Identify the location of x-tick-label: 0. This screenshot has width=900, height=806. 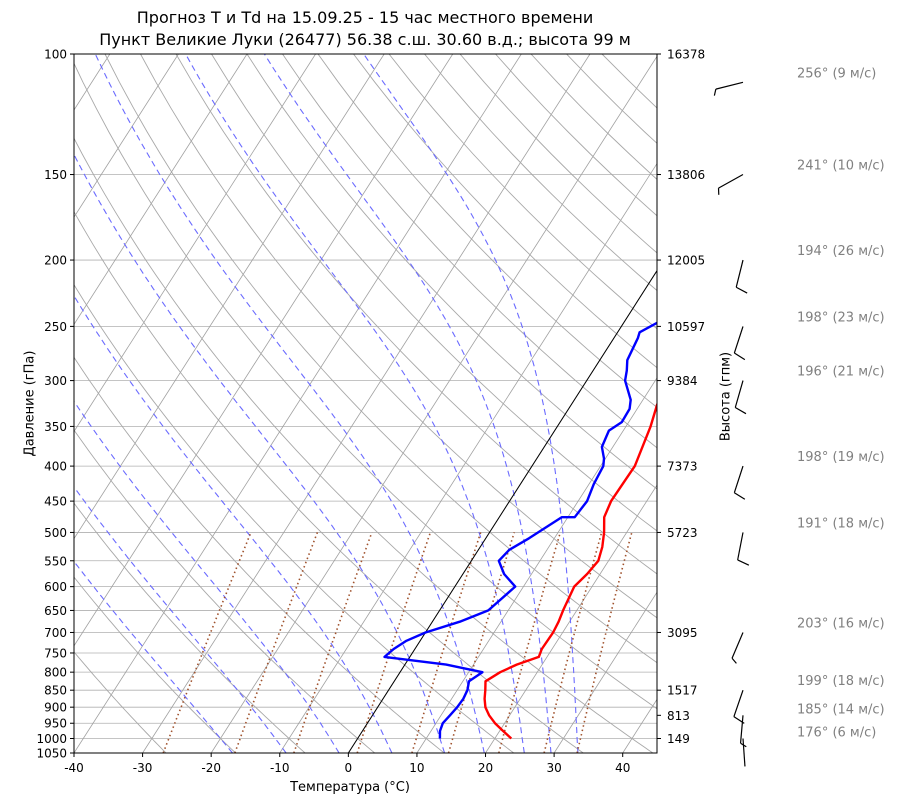
(349, 768).